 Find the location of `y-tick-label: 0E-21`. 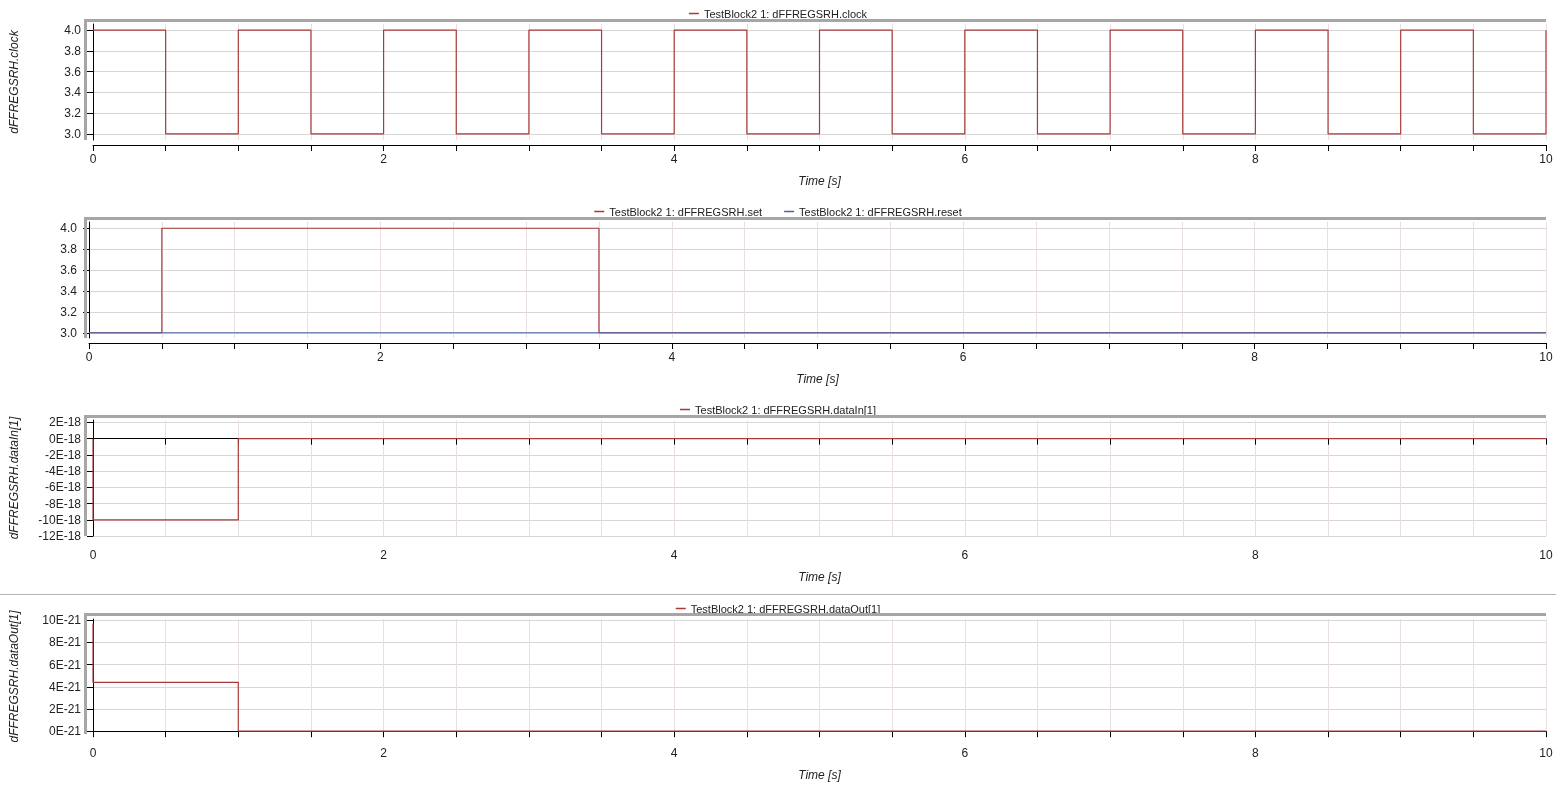

y-tick-label: 0E-21 is located at coordinates (65, 731).